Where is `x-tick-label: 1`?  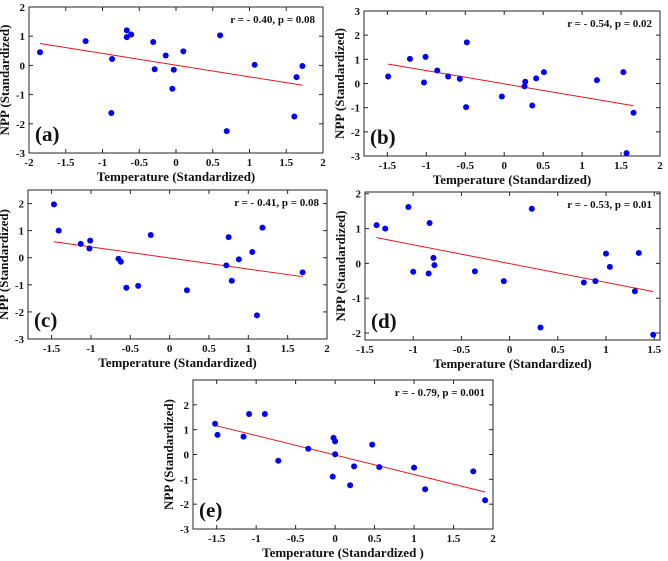 x-tick-label: 1 is located at coordinates (250, 163).